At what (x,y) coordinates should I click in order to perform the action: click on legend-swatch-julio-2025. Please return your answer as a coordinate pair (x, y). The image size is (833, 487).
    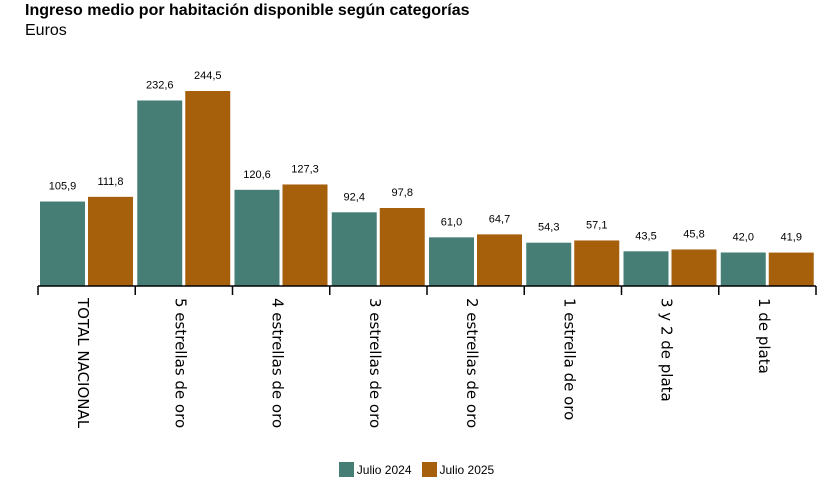
    Looking at the image, I should click on (429, 469).